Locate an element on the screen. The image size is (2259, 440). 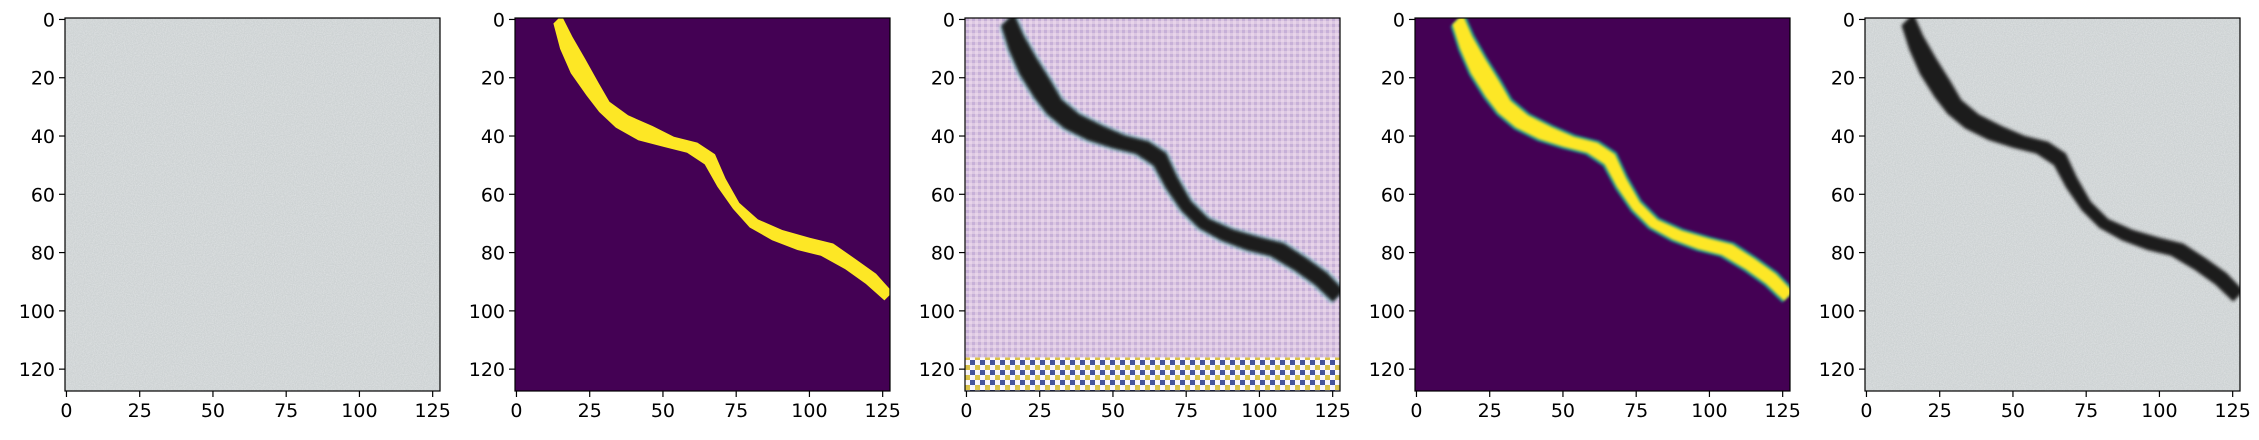
generated-artifact-band is located at coordinates (1152, 374).